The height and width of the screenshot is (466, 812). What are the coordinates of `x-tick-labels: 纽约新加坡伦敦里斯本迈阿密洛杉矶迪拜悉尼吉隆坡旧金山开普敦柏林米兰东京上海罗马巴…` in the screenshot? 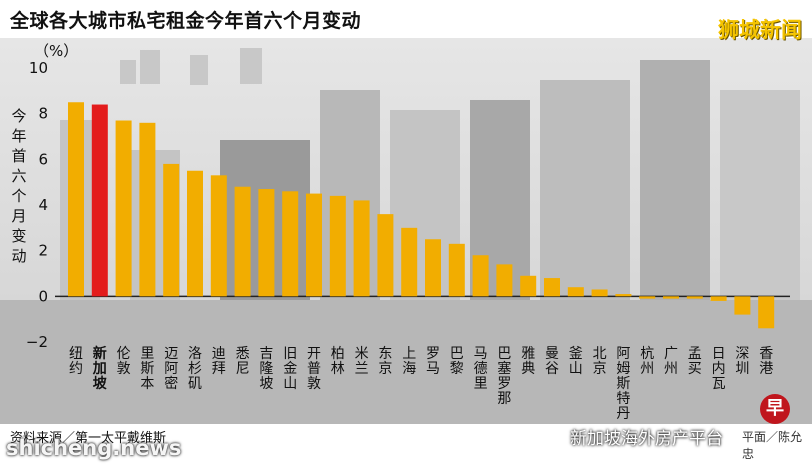 It's located at (421, 383).